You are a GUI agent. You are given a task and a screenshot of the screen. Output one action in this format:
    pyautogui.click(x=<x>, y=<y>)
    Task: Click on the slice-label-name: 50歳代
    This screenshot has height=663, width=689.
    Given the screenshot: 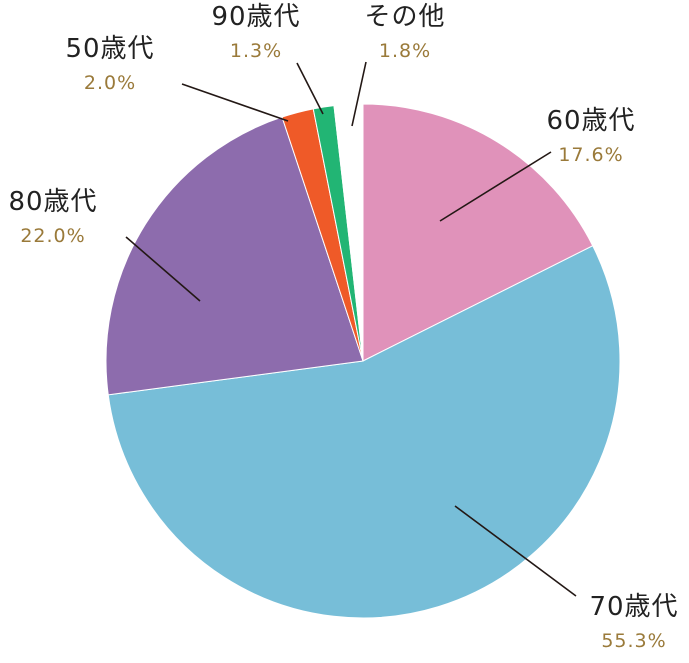 What is the action you would take?
    pyautogui.click(x=110, y=49)
    